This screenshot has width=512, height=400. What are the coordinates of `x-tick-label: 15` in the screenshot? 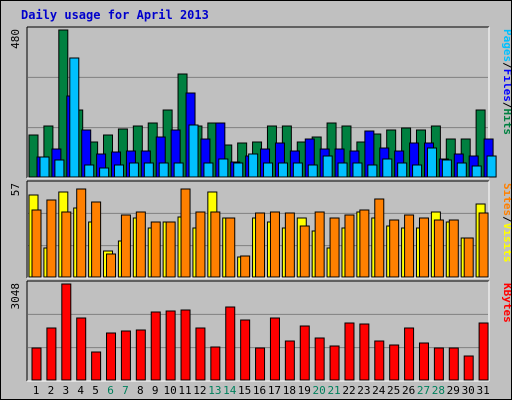 It's located at (244, 390).